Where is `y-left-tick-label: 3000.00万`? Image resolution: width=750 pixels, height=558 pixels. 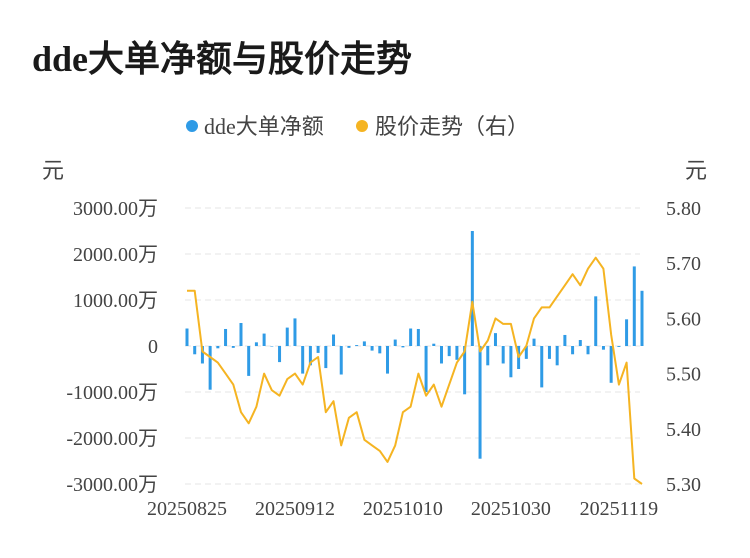
y-left-tick-label: 3000.00万 is located at coordinates (115, 209).